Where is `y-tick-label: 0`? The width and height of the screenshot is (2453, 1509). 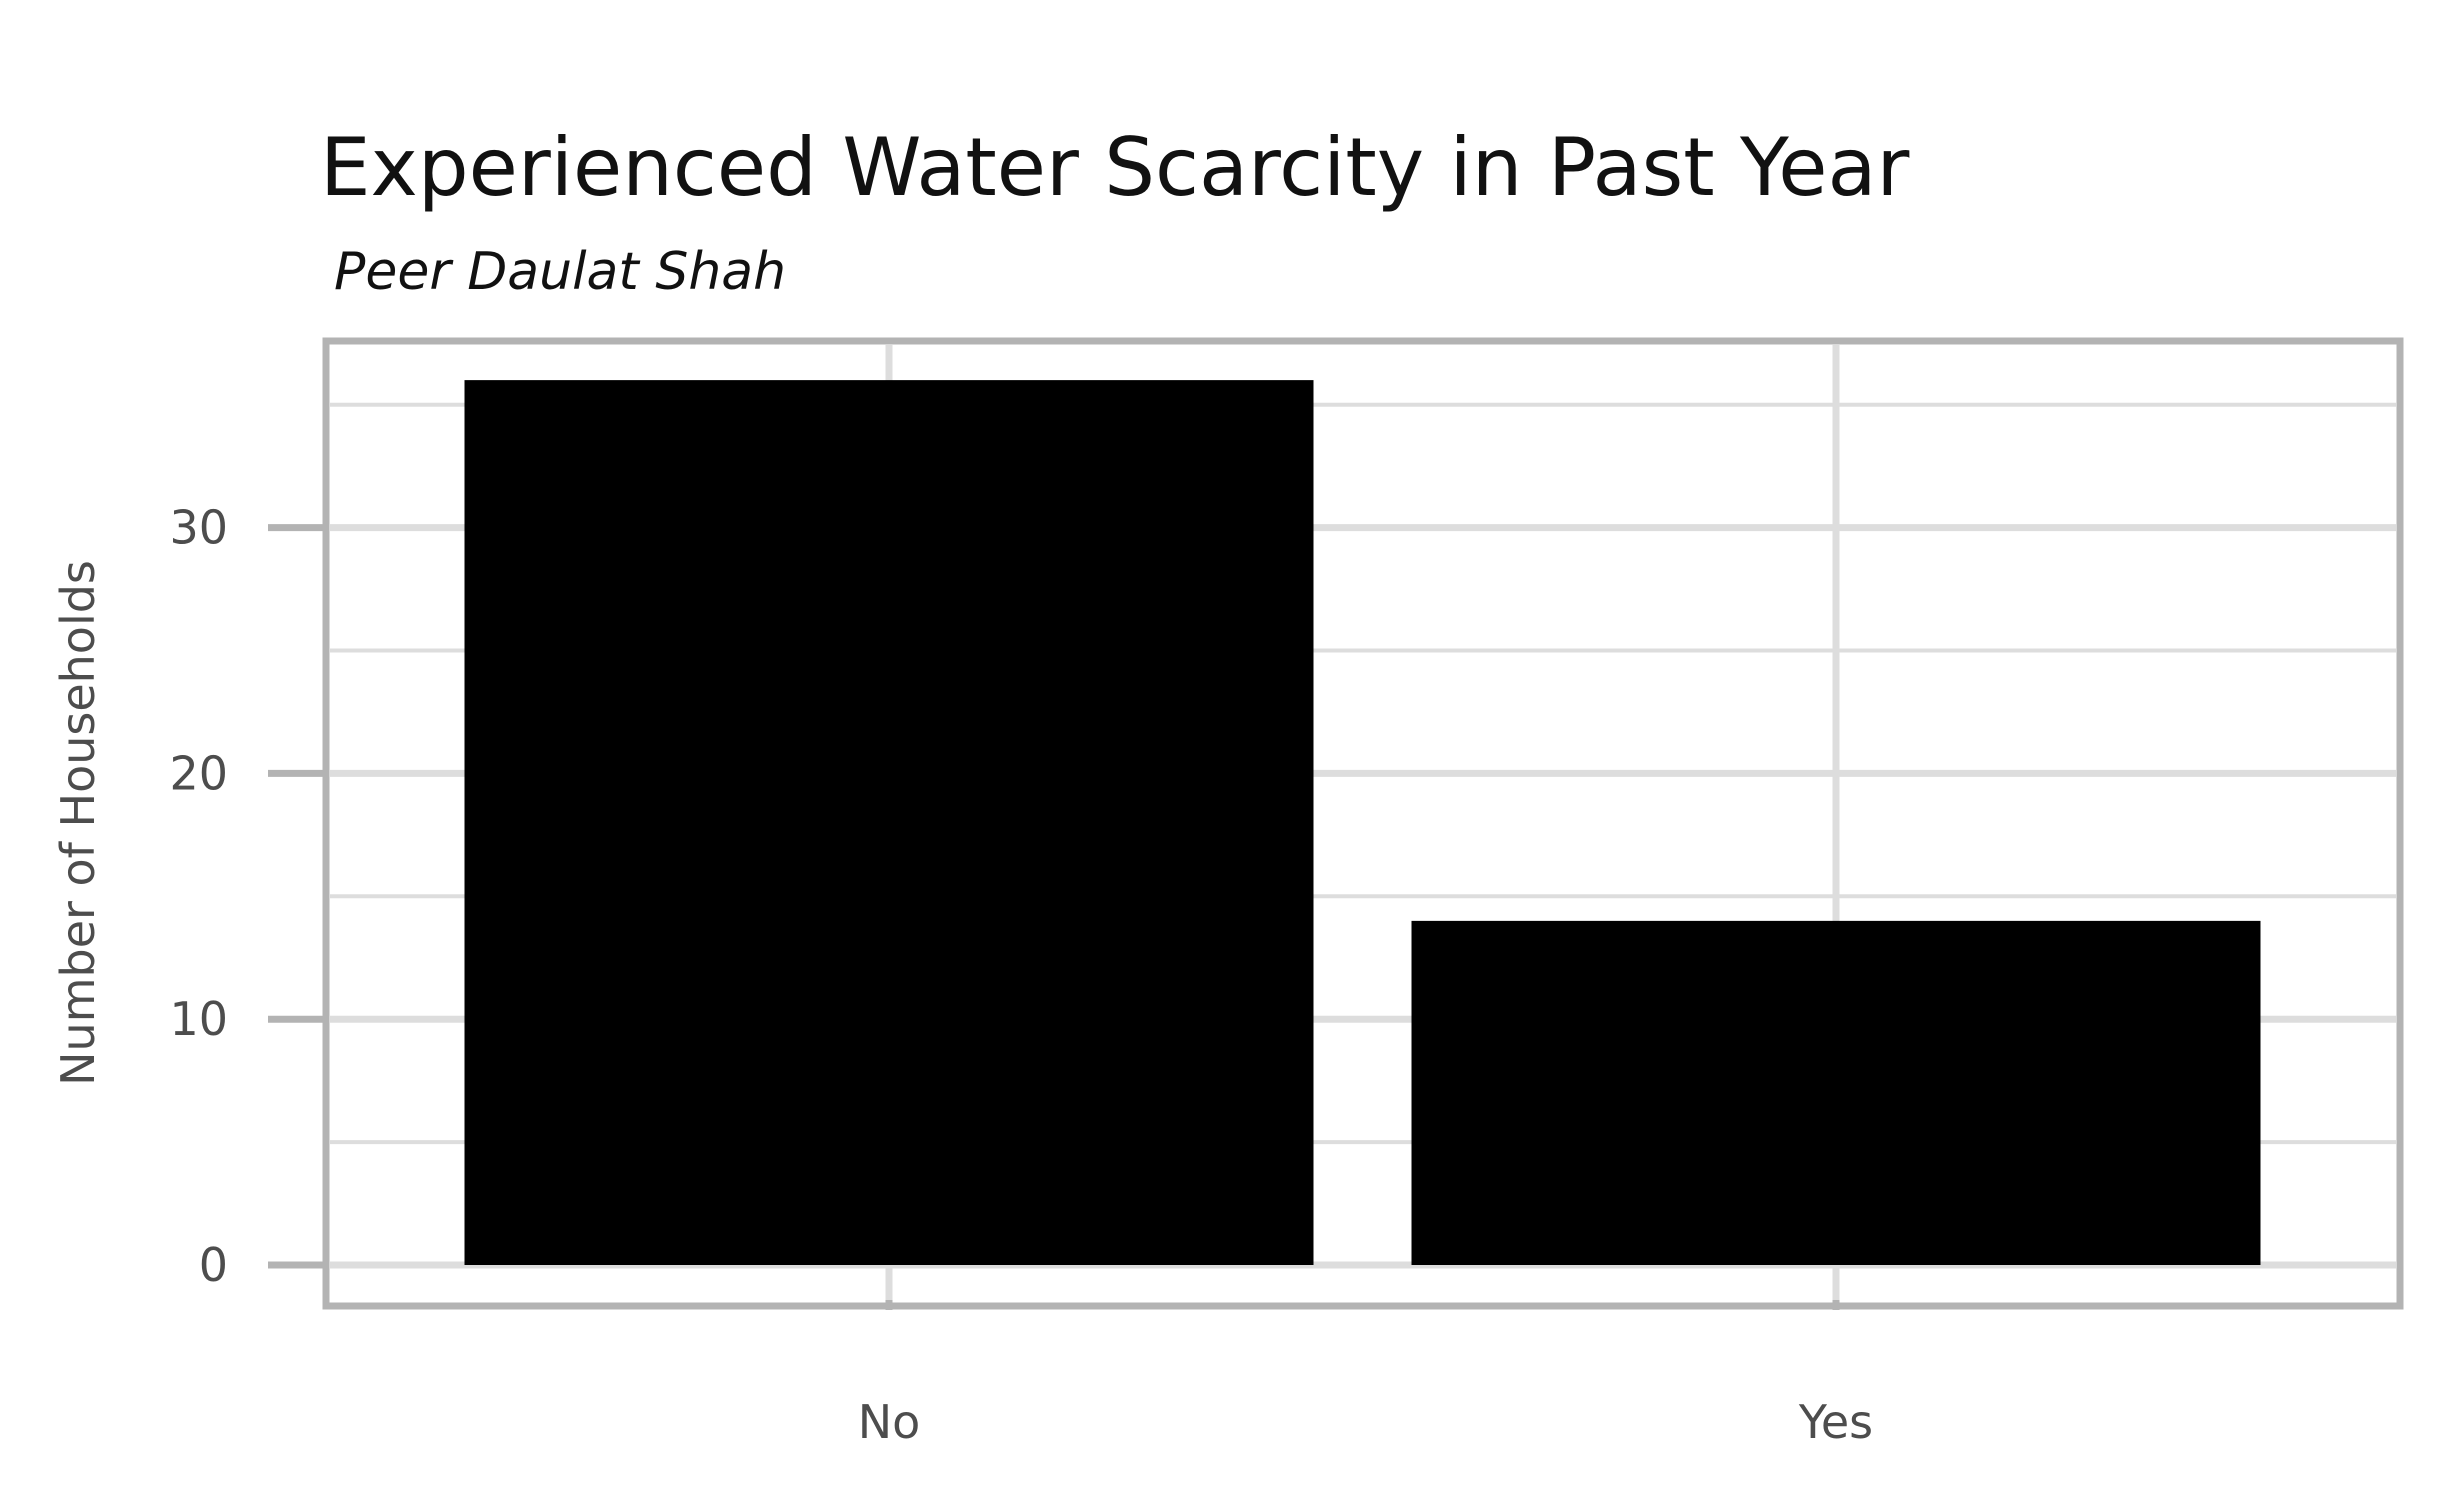
y-tick-label: 0 is located at coordinates (213, 1265).